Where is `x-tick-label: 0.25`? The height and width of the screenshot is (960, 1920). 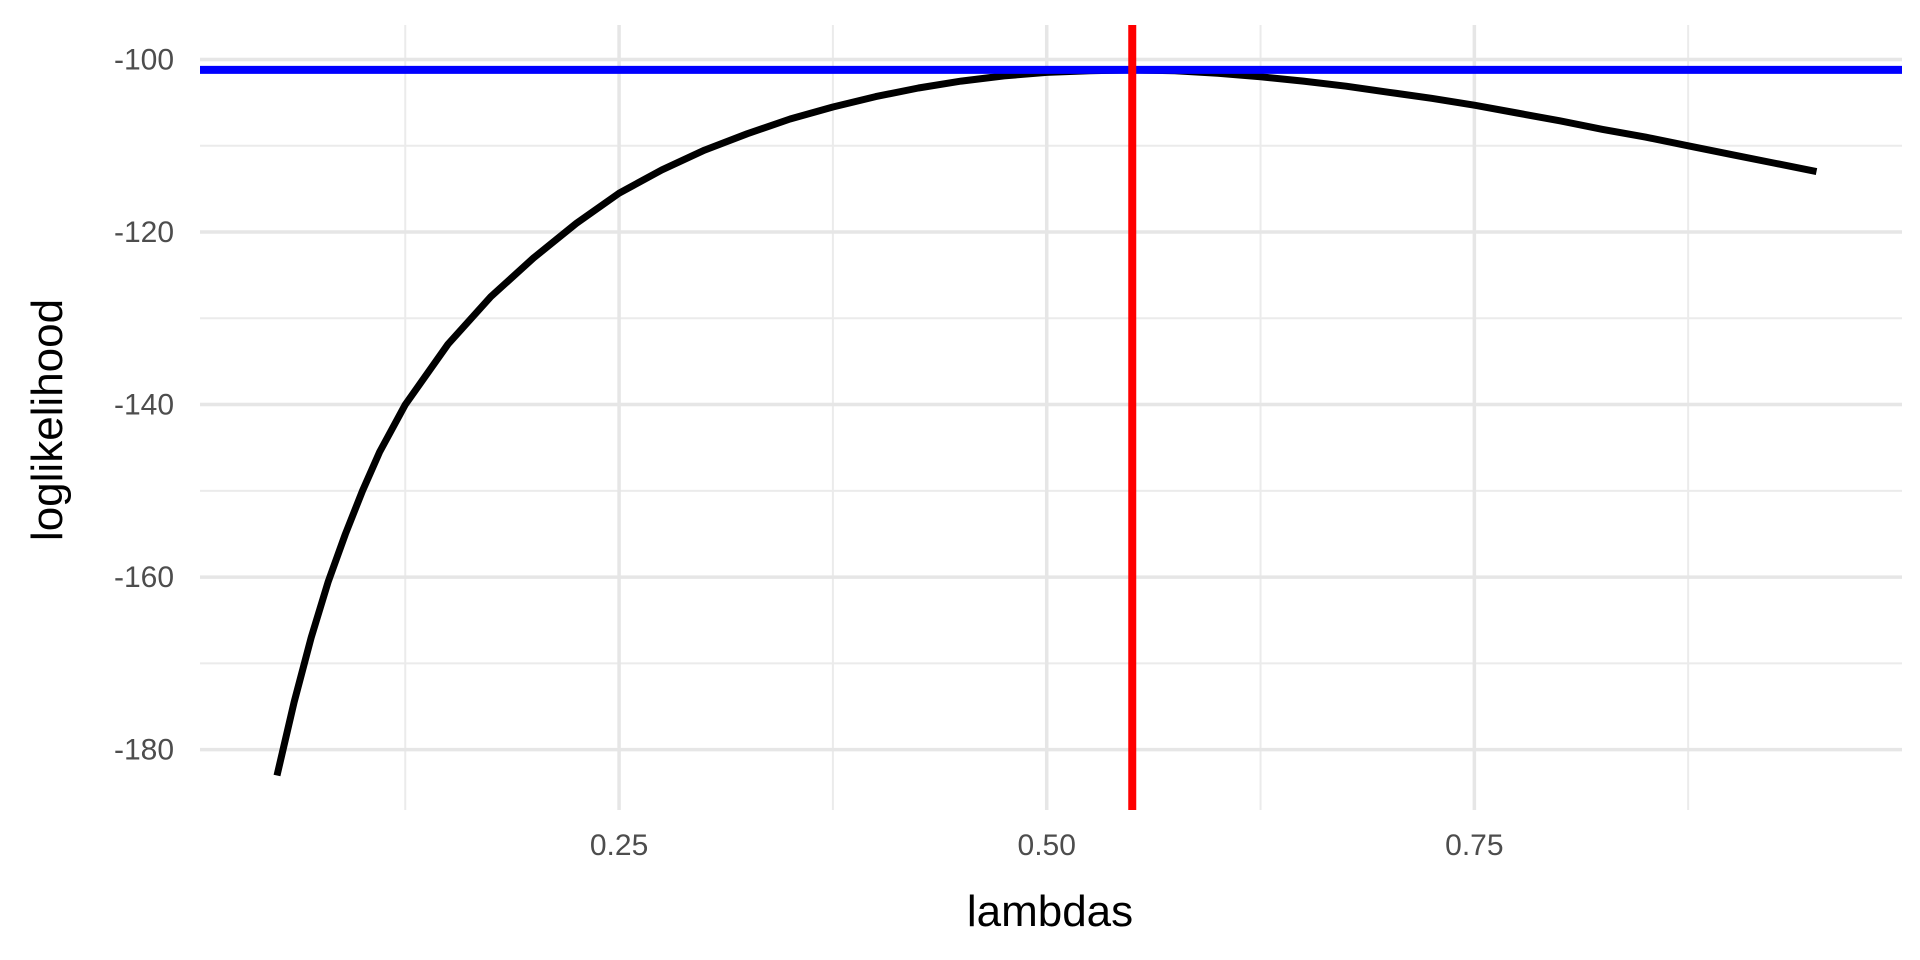 x-tick-label: 0.25 is located at coordinates (619, 845).